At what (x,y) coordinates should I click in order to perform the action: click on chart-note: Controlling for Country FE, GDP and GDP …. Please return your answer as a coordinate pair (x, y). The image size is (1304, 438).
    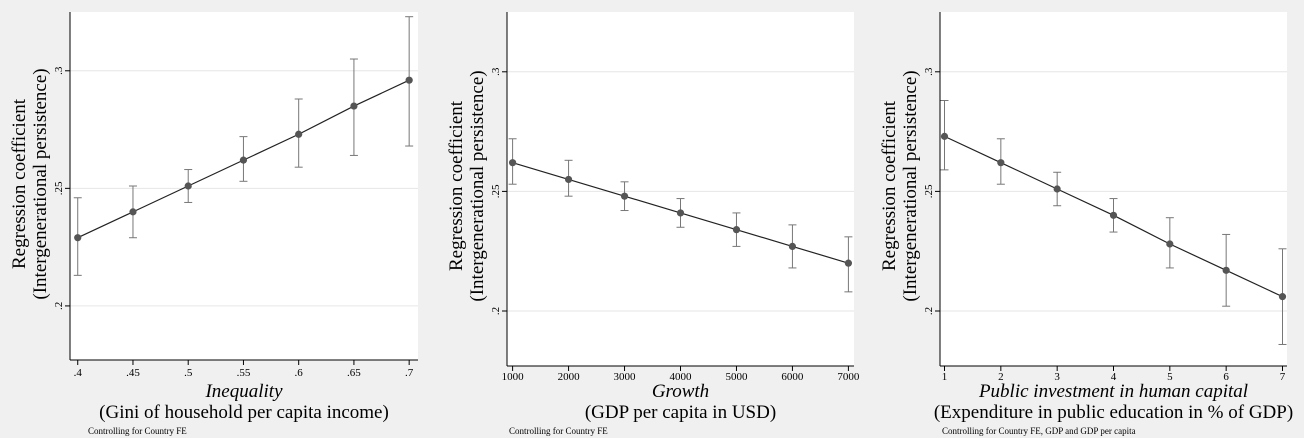
    Looking at the image, I should click on (1039, 431).